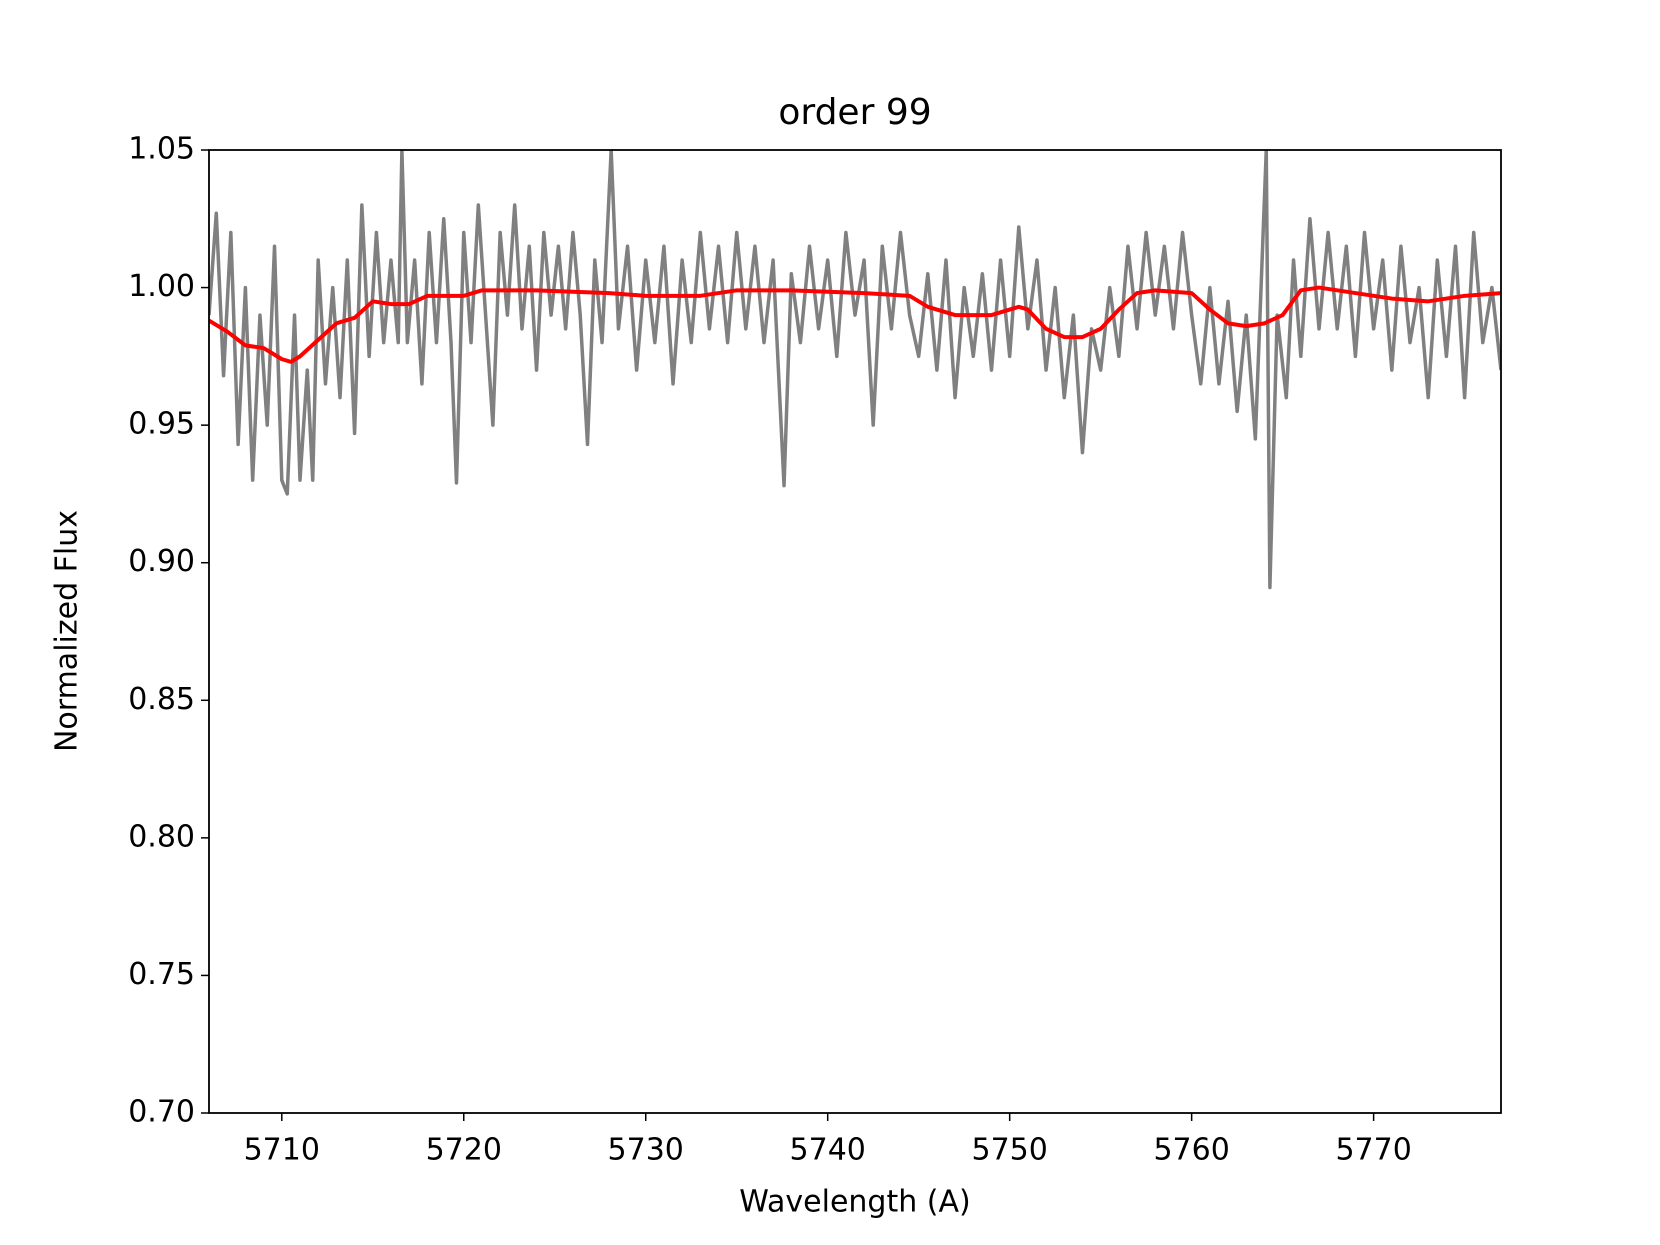 The width and height of the screenshot is (1660, 1245). Describe the element at coordinates (854, 112) in the screenshot. I see `chart-title: order 99` at that location.